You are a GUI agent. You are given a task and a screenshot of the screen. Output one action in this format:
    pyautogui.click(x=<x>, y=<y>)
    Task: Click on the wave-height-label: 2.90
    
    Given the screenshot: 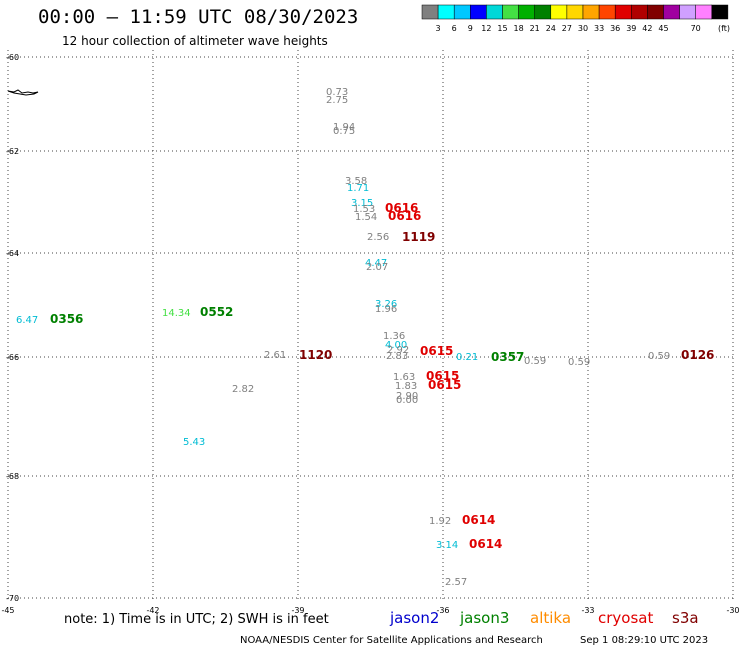 What is the action you would take?
    pyautogui.click(x=407, y=396)
    